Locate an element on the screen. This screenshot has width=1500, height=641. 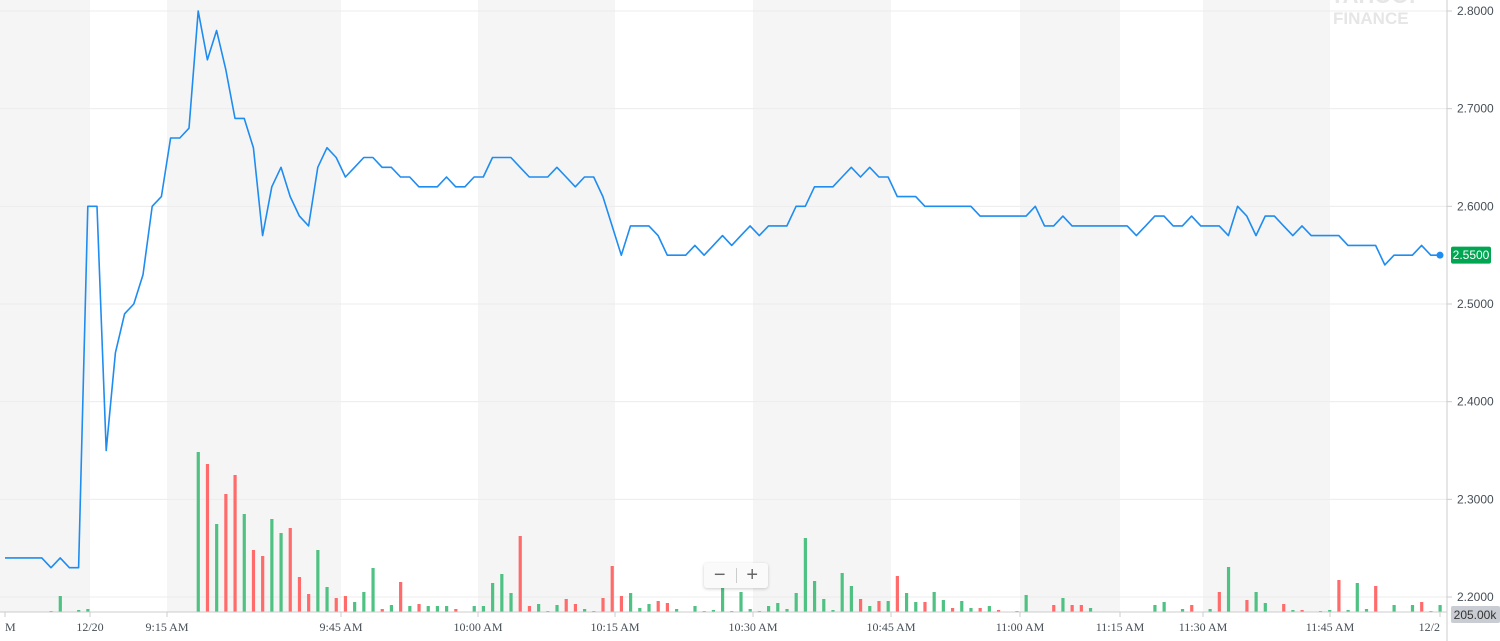
y-tick-label: 2.7000 is located at coordinates (1475, 109).